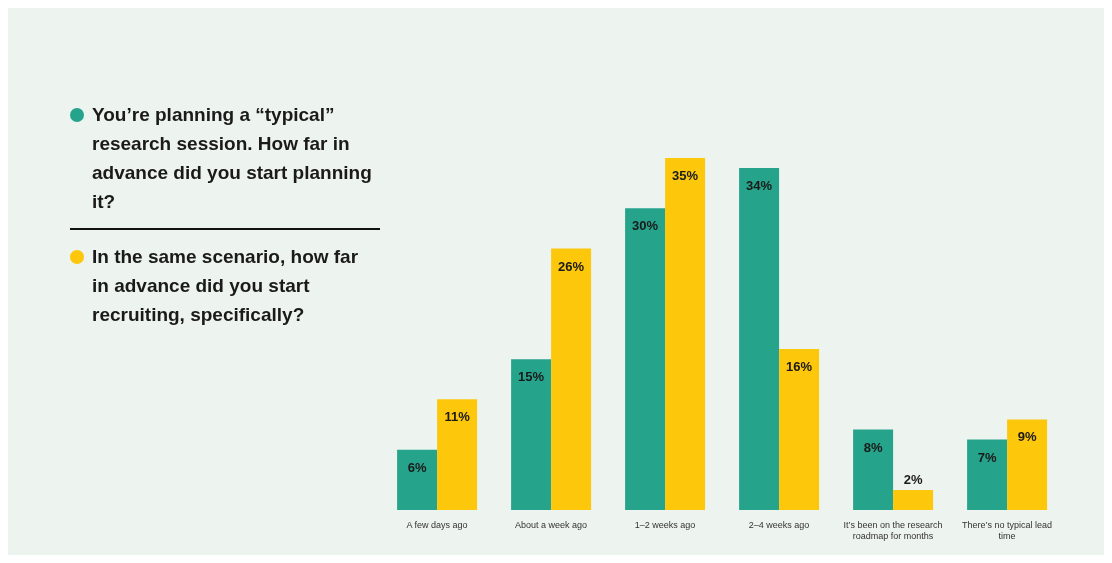 This screenshot has height=563, width=1112. What do you see at coordinates (232, 158) in the screenshot?
I see `legend-label: You’re planning a “typical” research session. How far in advance did you start planning it?` at bounding box center [232, 158].